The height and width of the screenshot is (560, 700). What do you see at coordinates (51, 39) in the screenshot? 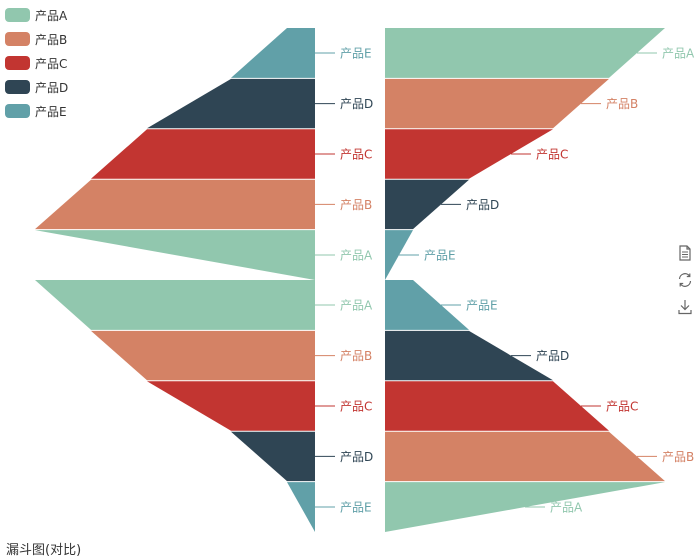
I see `legend-label: 产品B` at bounding box center [51, 39].